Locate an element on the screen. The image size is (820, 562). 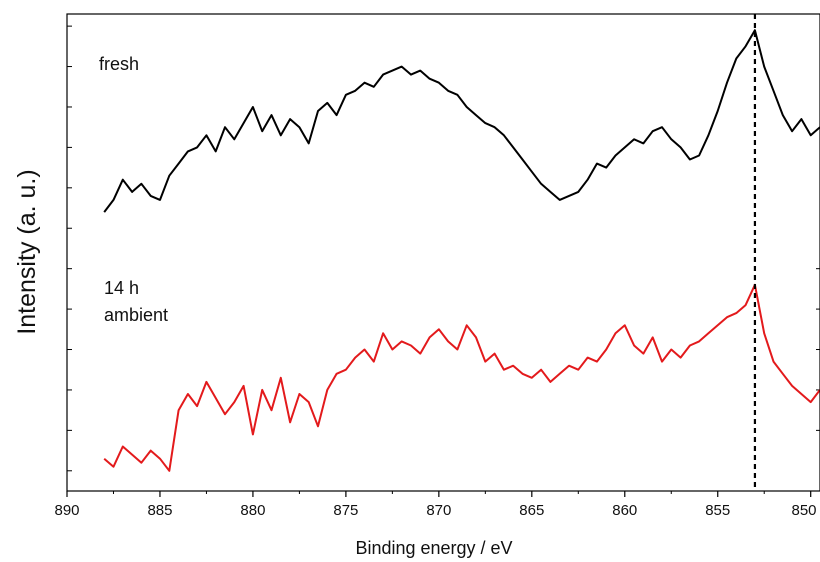
x-tick-label: 860 is located at coordinates (624, 510).